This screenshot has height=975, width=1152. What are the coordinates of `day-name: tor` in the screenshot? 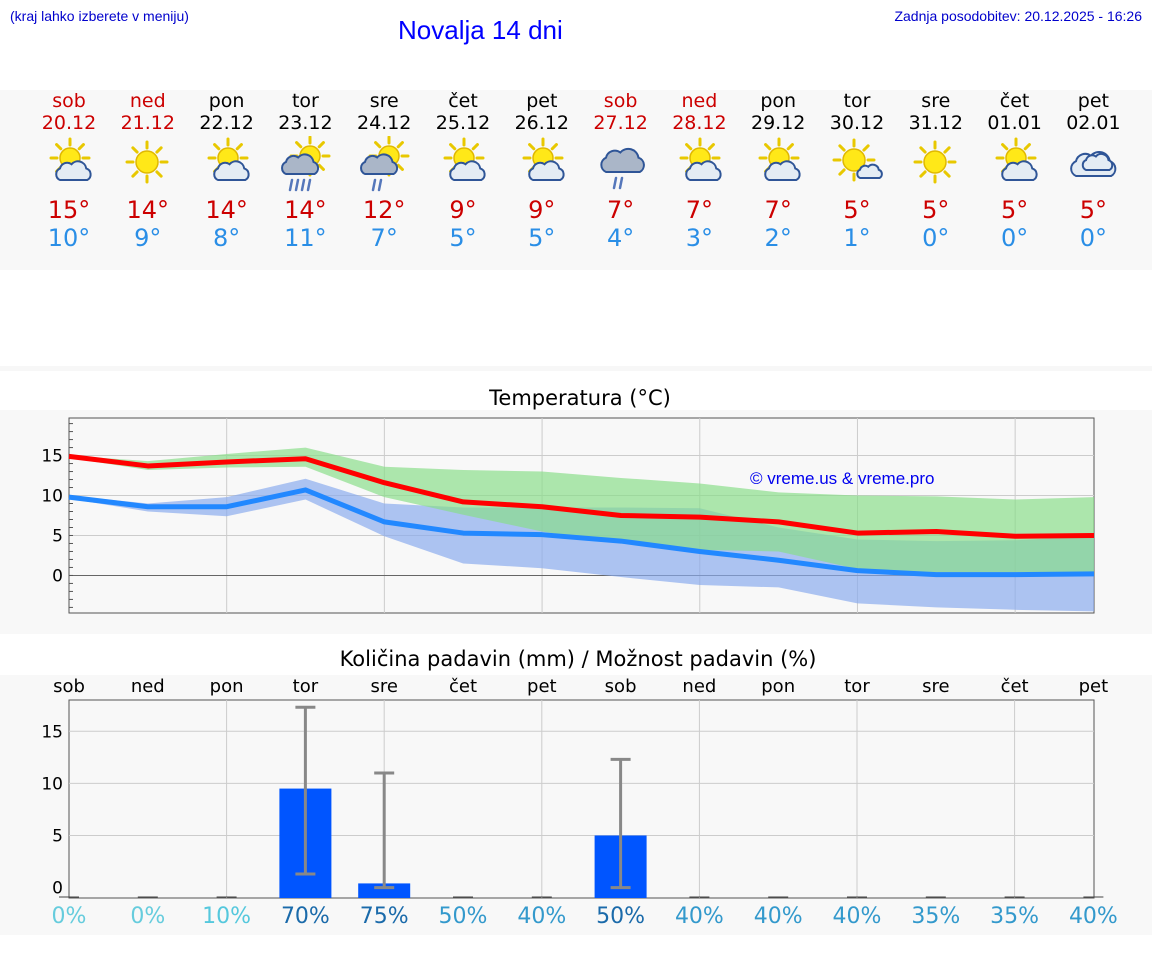 It's located at (305, 101).